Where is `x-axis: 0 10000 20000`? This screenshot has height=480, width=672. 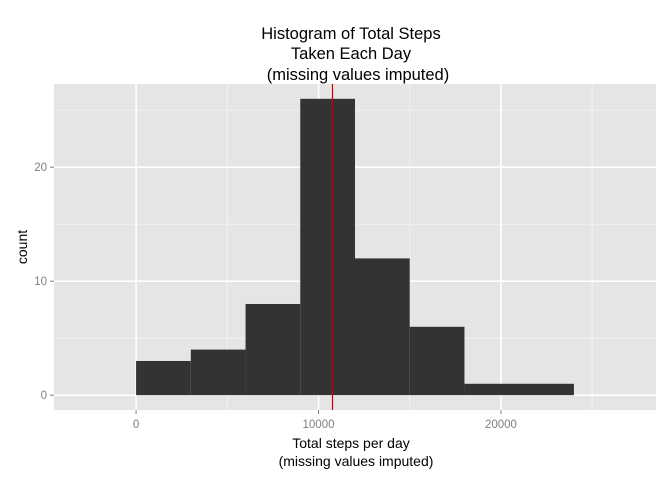 x-axis: 0 10000 20000 is located at coordinates (325, 420).